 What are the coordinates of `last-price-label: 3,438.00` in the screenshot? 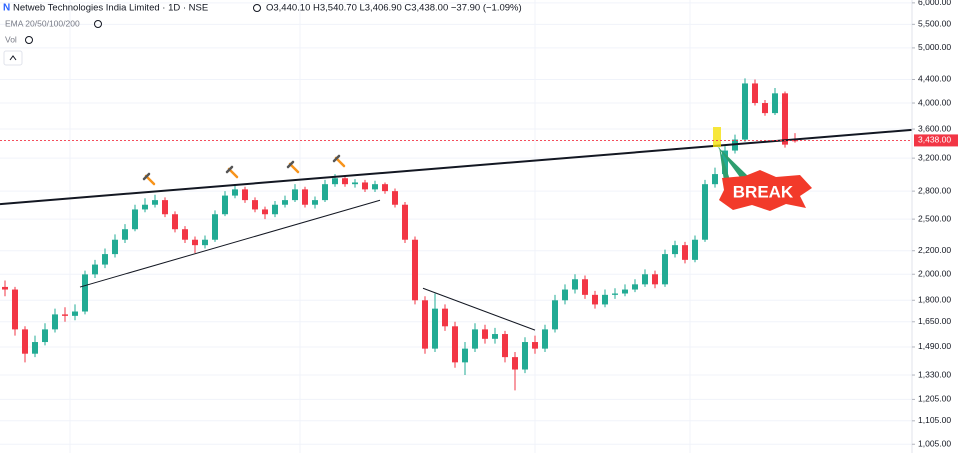 It's located at (934, 140).